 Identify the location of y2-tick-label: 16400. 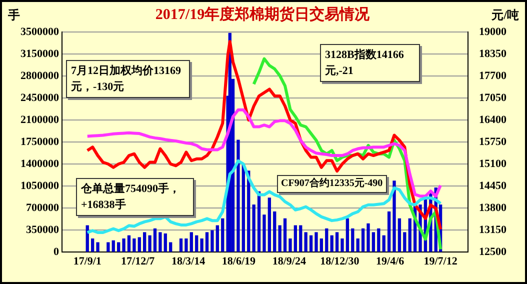
(493, 120).